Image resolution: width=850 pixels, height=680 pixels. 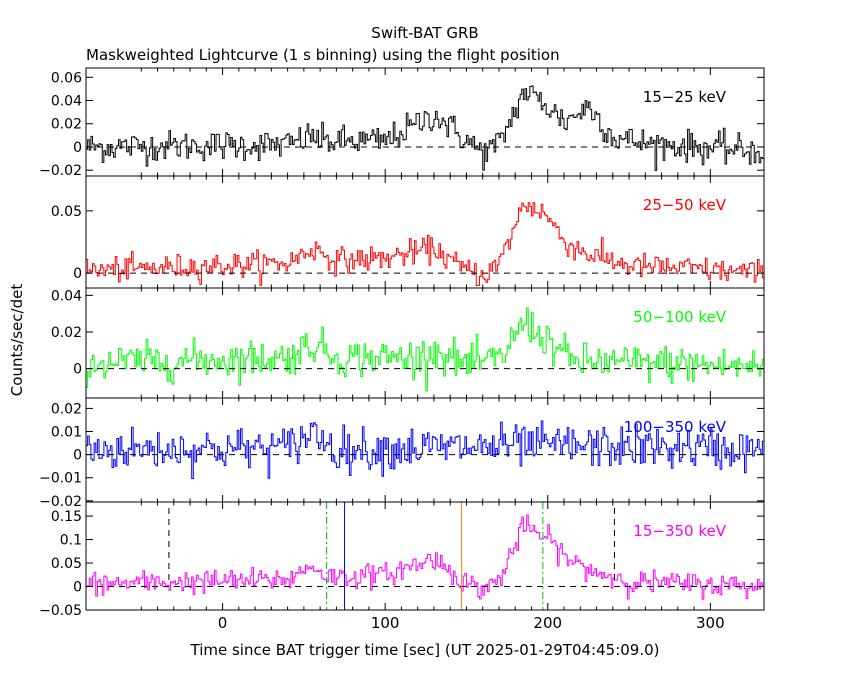 I want to click on band-label: 50−100 keV, so click(x=679, y=317).